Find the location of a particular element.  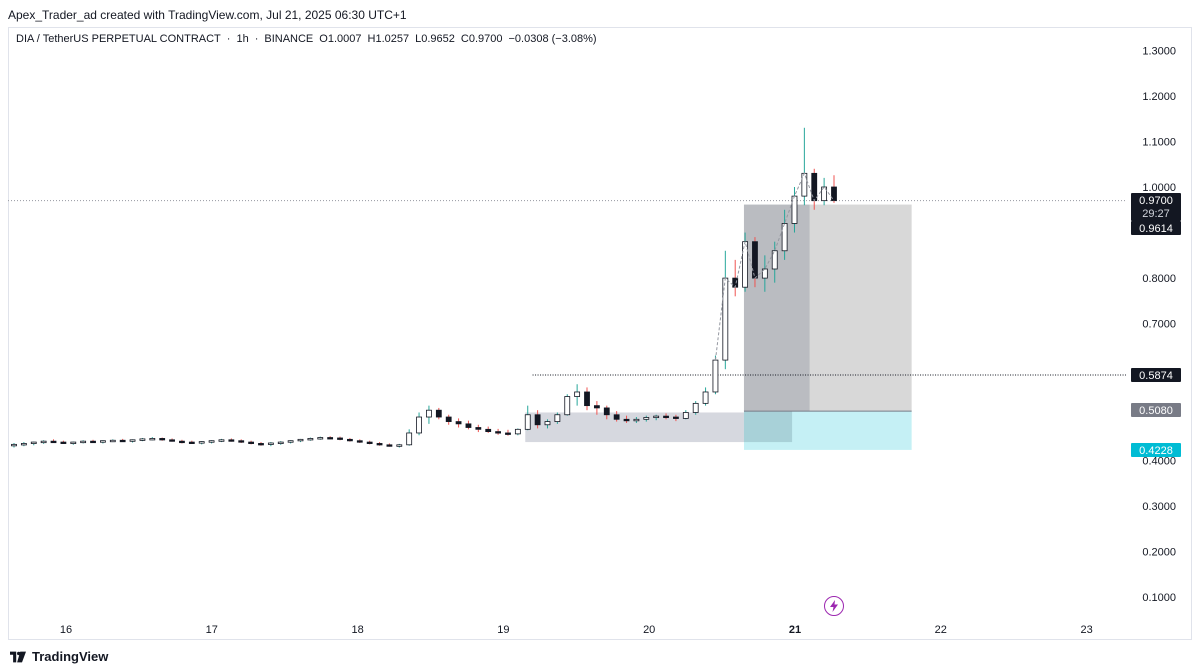

trend-projection-line is located at coordinates (774, 266).